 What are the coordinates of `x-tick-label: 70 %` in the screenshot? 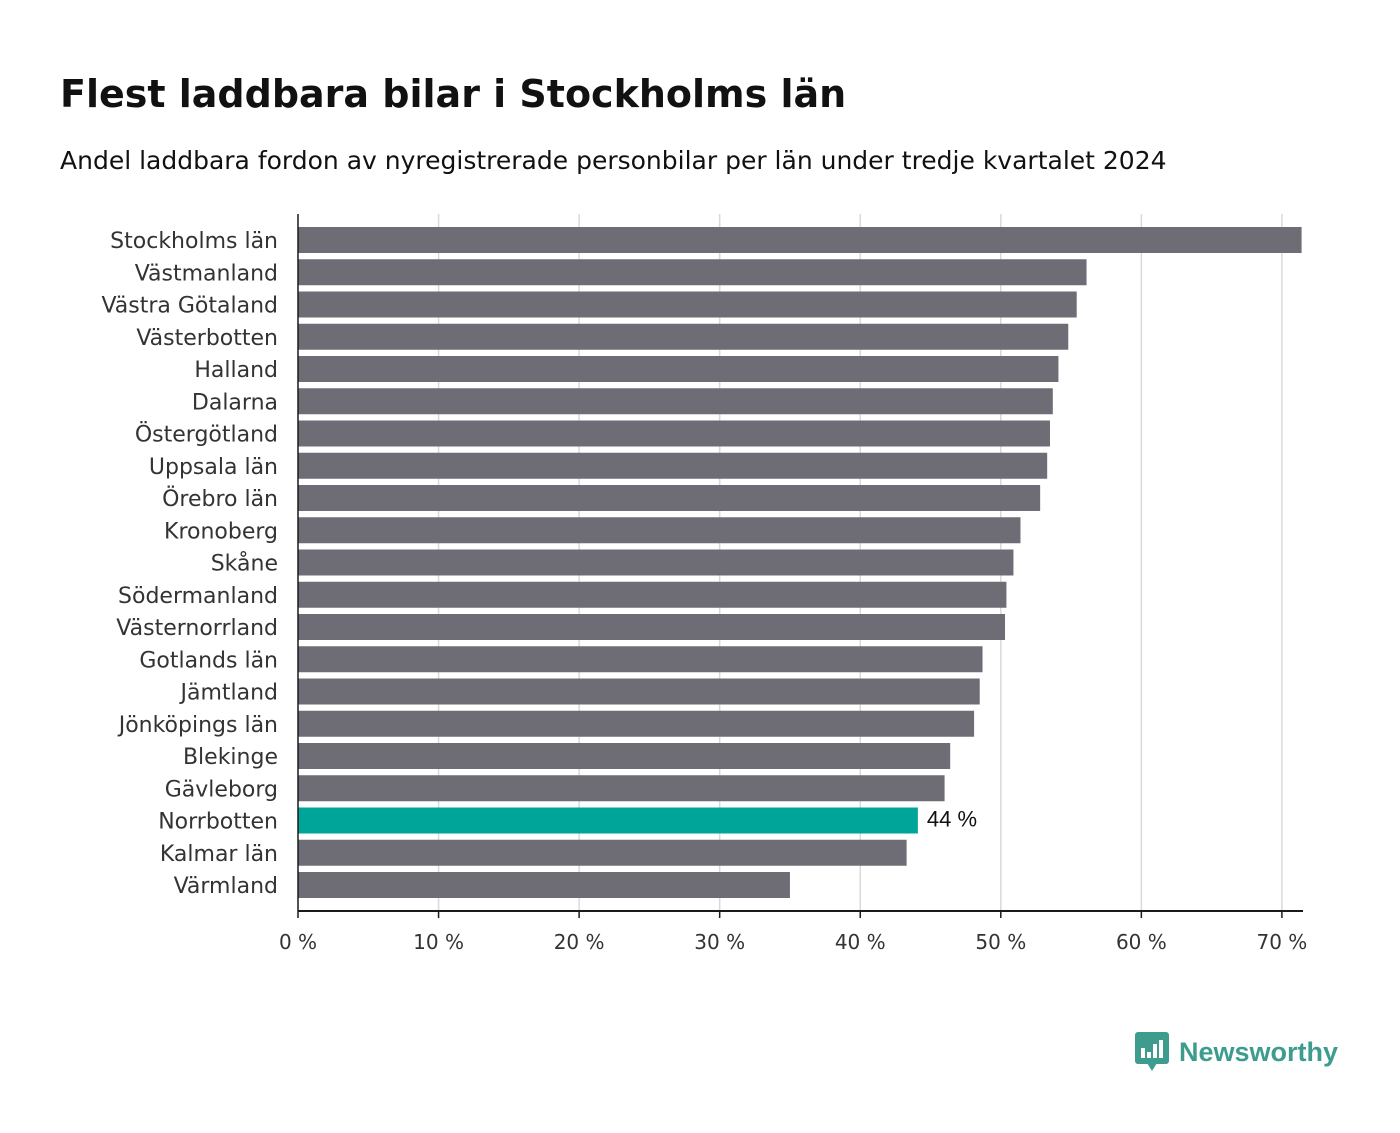 It's located at (1282, 942).